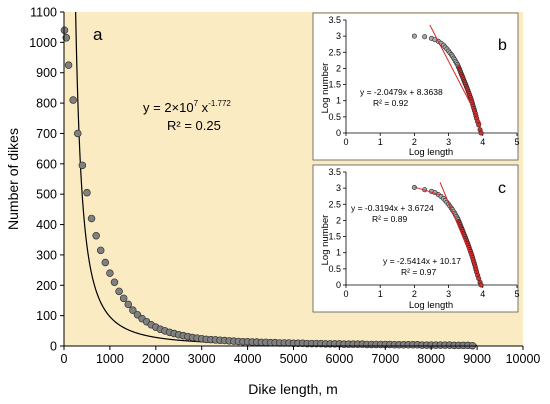 The image size is (550, 404). I want to click on main-x-tick-label: 10000, so click(523, 359).